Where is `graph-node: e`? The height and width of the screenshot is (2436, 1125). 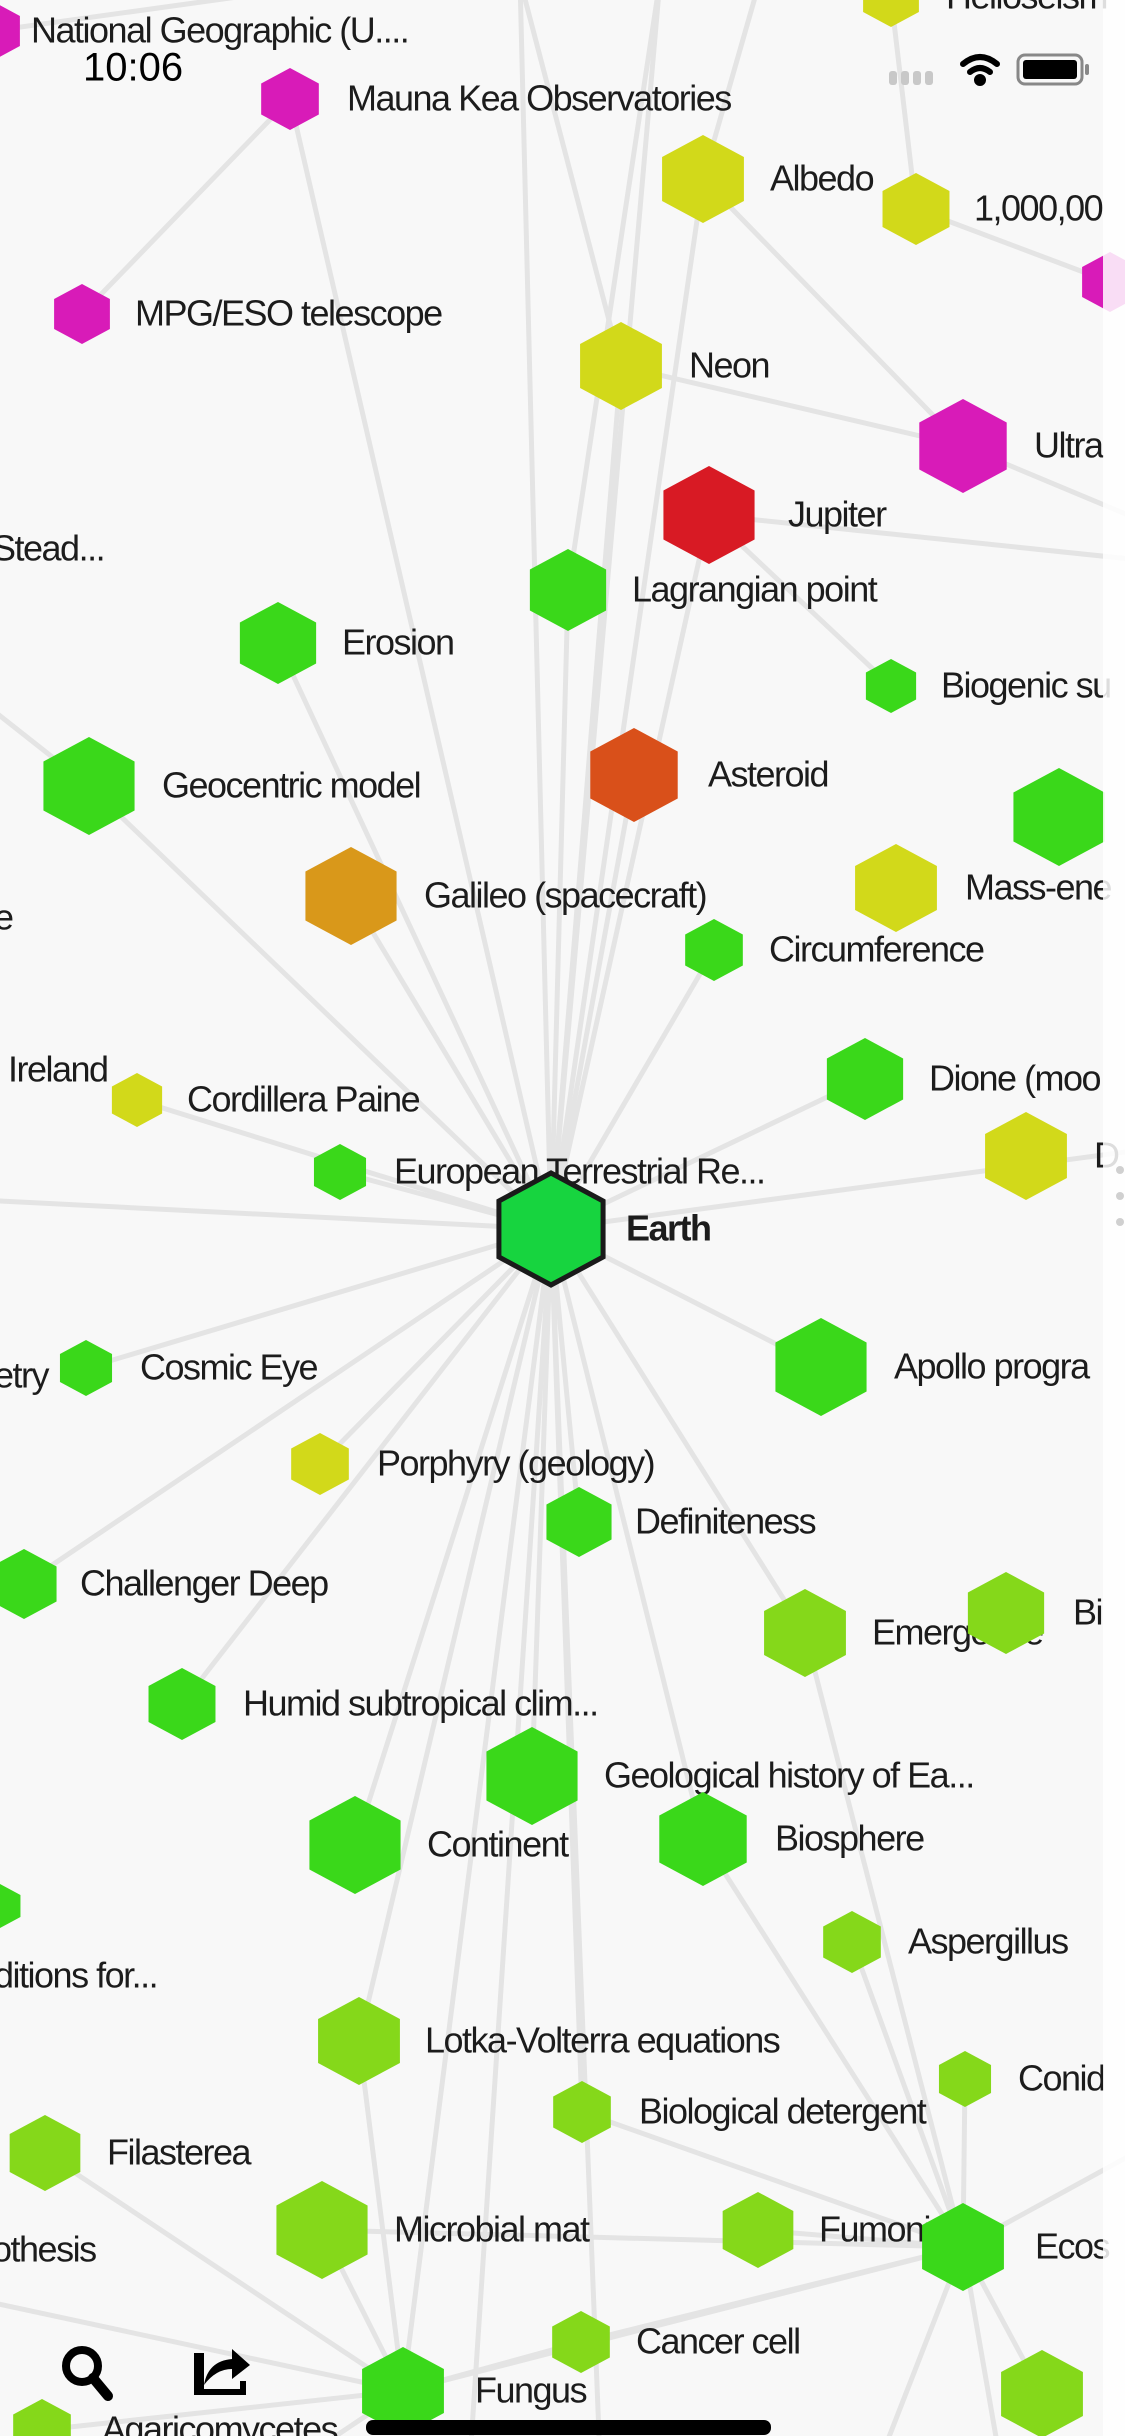 graph-node: e is located at coordinates (7, 917).